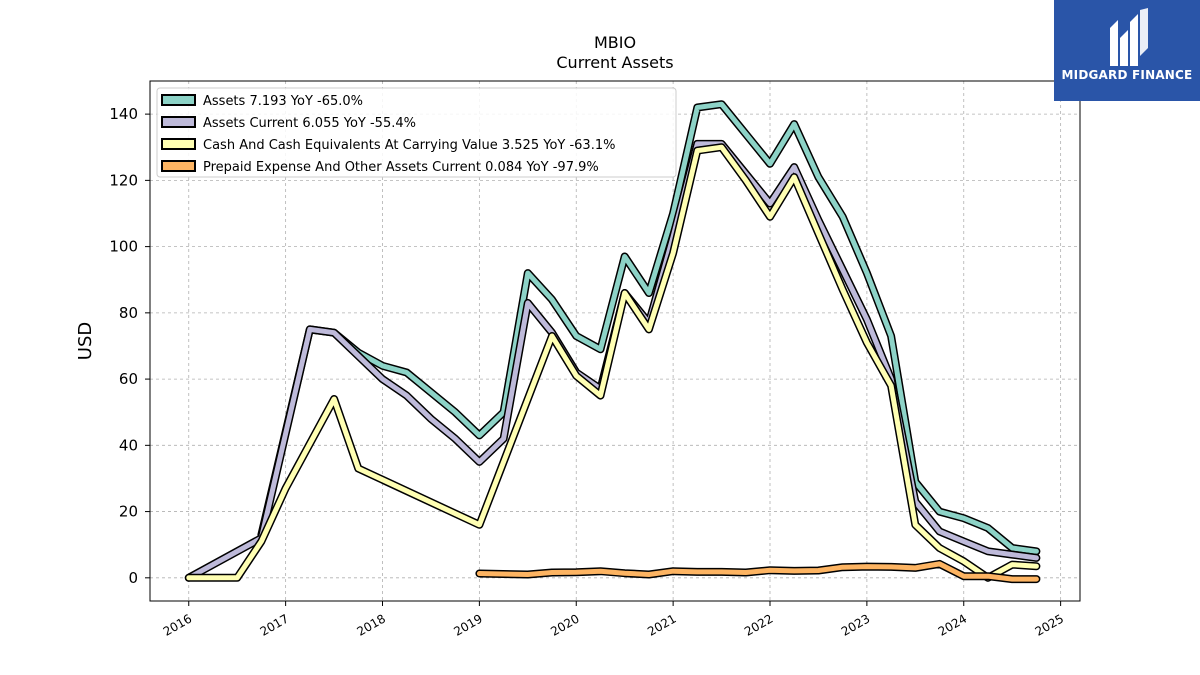 This screenshot has width=1200, height=675. I want to click on x-tick-label: 2023, so click(855, 624).